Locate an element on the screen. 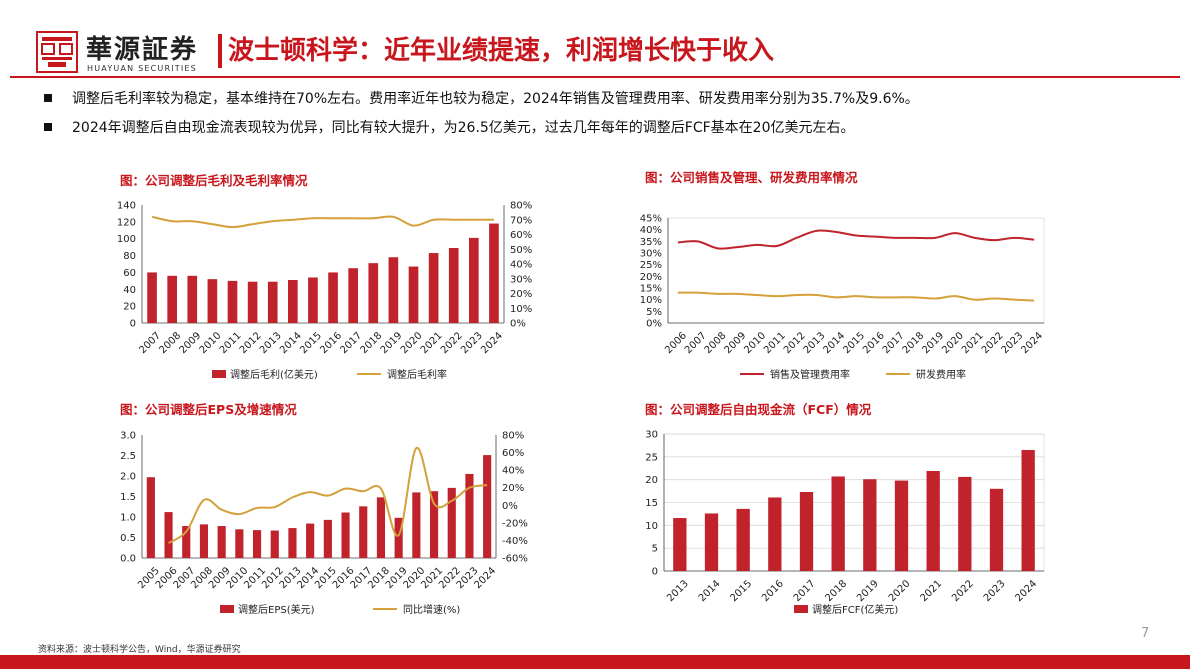  y-tick-label: 5 is located at coordinates (655, 549).